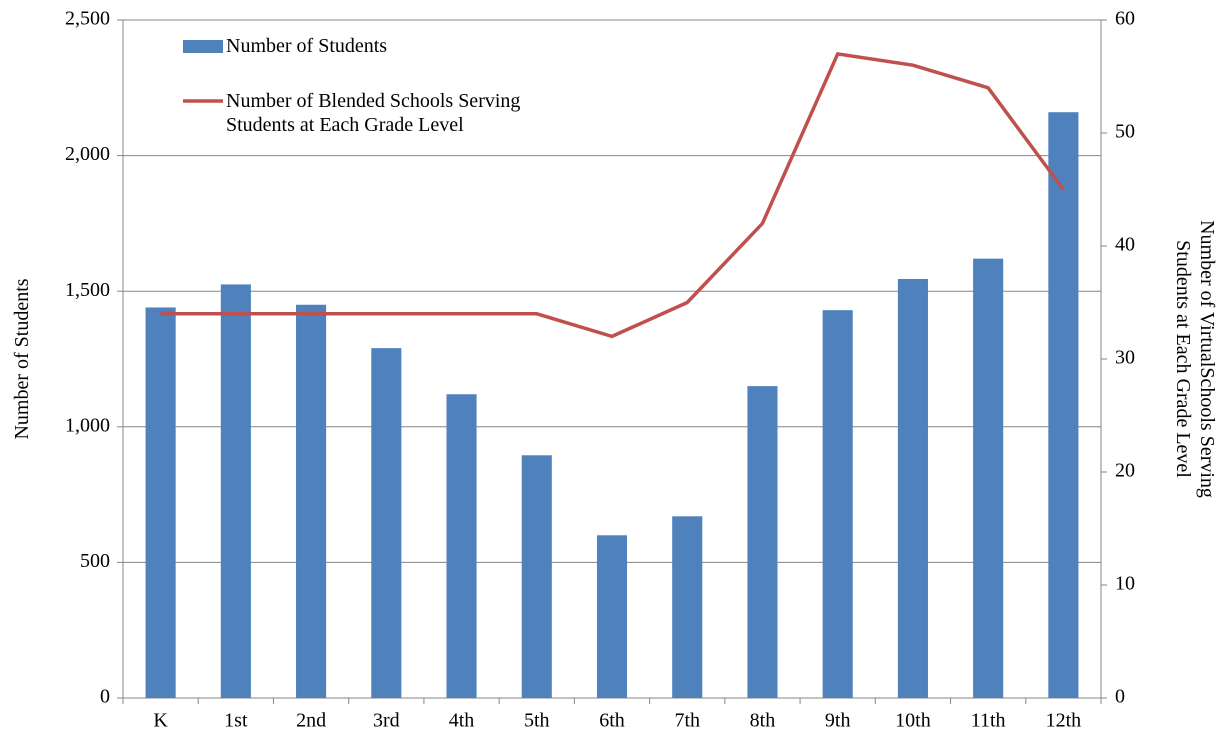  What do you see at coordinates (160, 721) in the screenshot?
I see `x-tick-label: K` at bounding box center [160, 721].